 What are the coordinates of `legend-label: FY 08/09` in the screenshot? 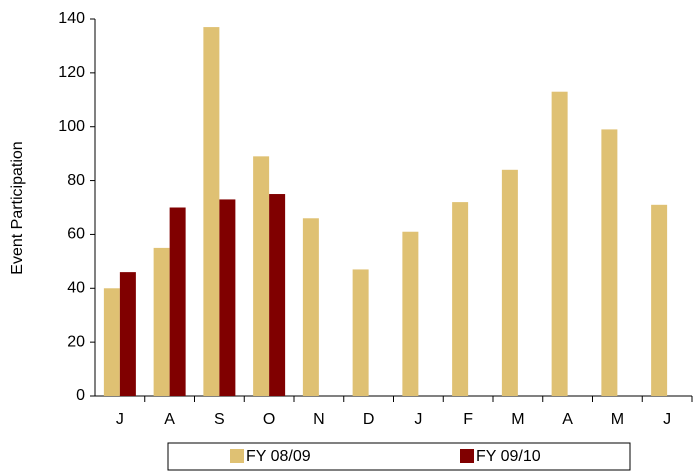 It's located at (278, 456).